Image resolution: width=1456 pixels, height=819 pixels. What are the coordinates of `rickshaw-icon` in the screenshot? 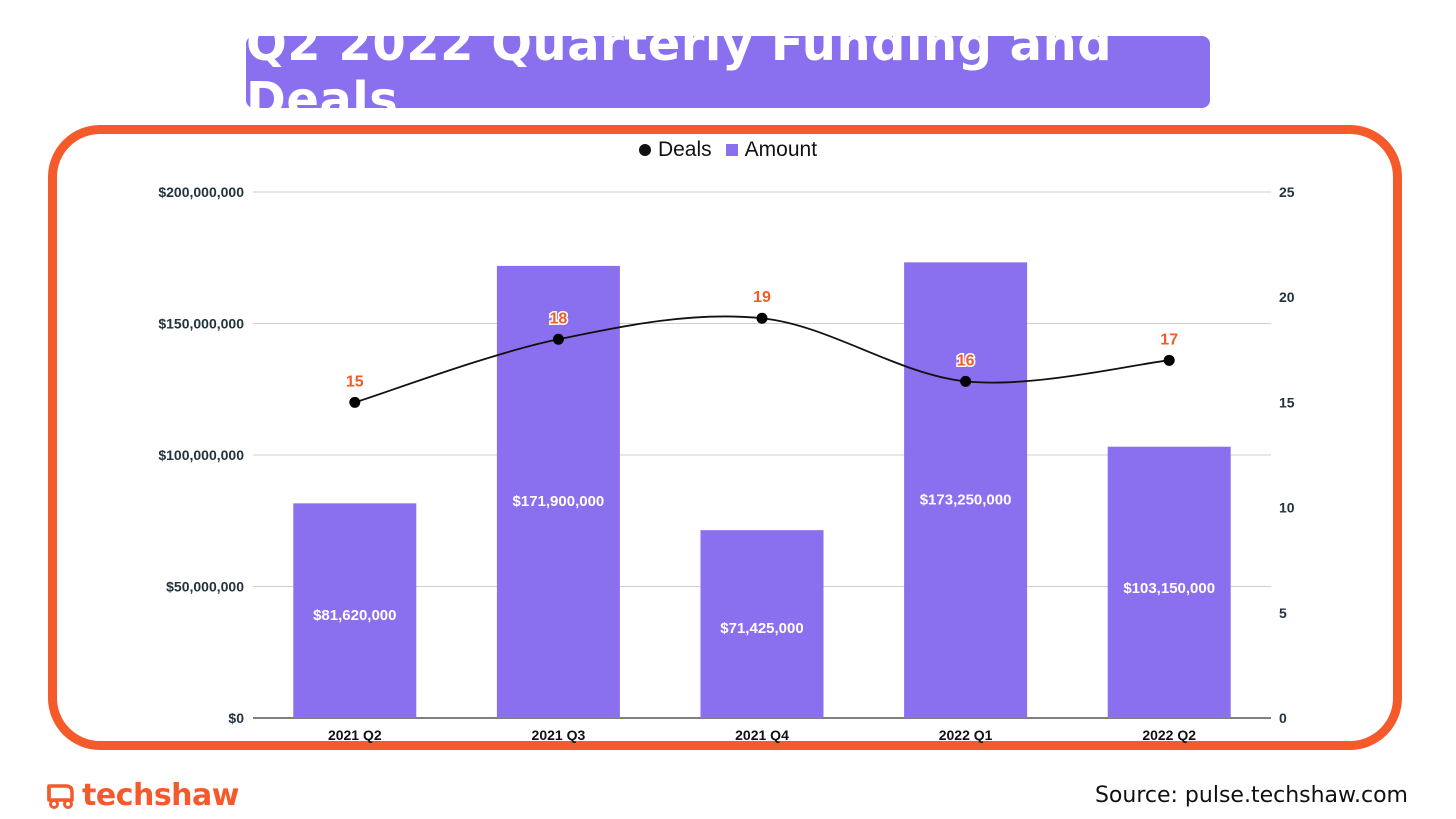 It's located at (60, 796).